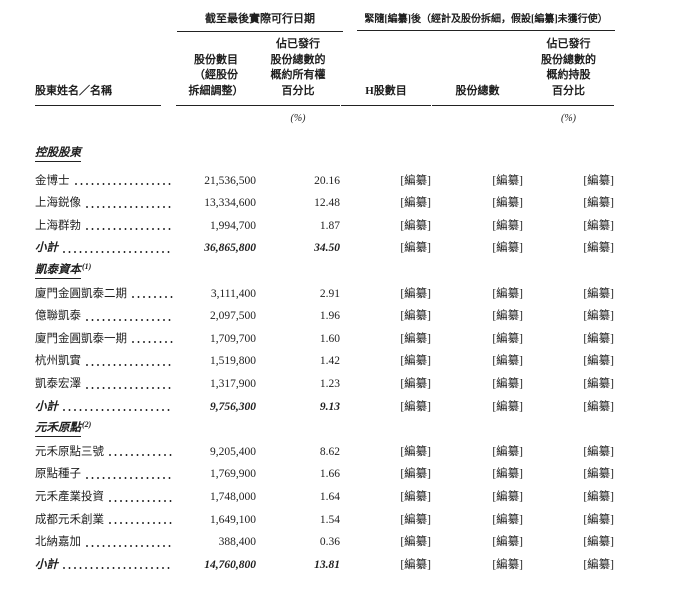  I want to click on shares-cell: 21,536,500, so click(230, 180).